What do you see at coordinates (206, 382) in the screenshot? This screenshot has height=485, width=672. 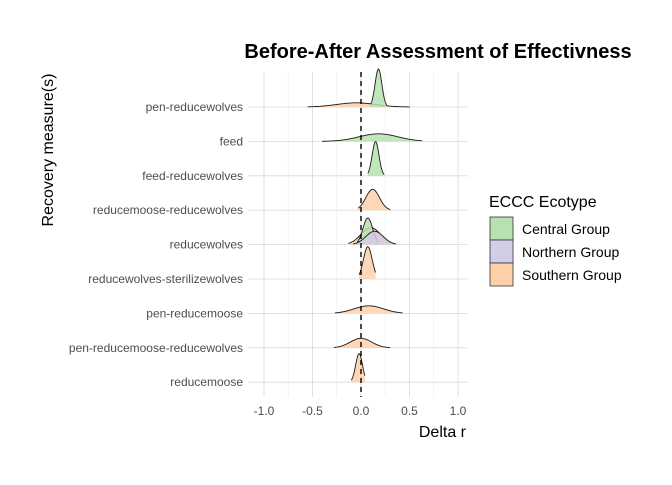 I see `y-tick-label: reducemoose` at bounding box center [206, 382].